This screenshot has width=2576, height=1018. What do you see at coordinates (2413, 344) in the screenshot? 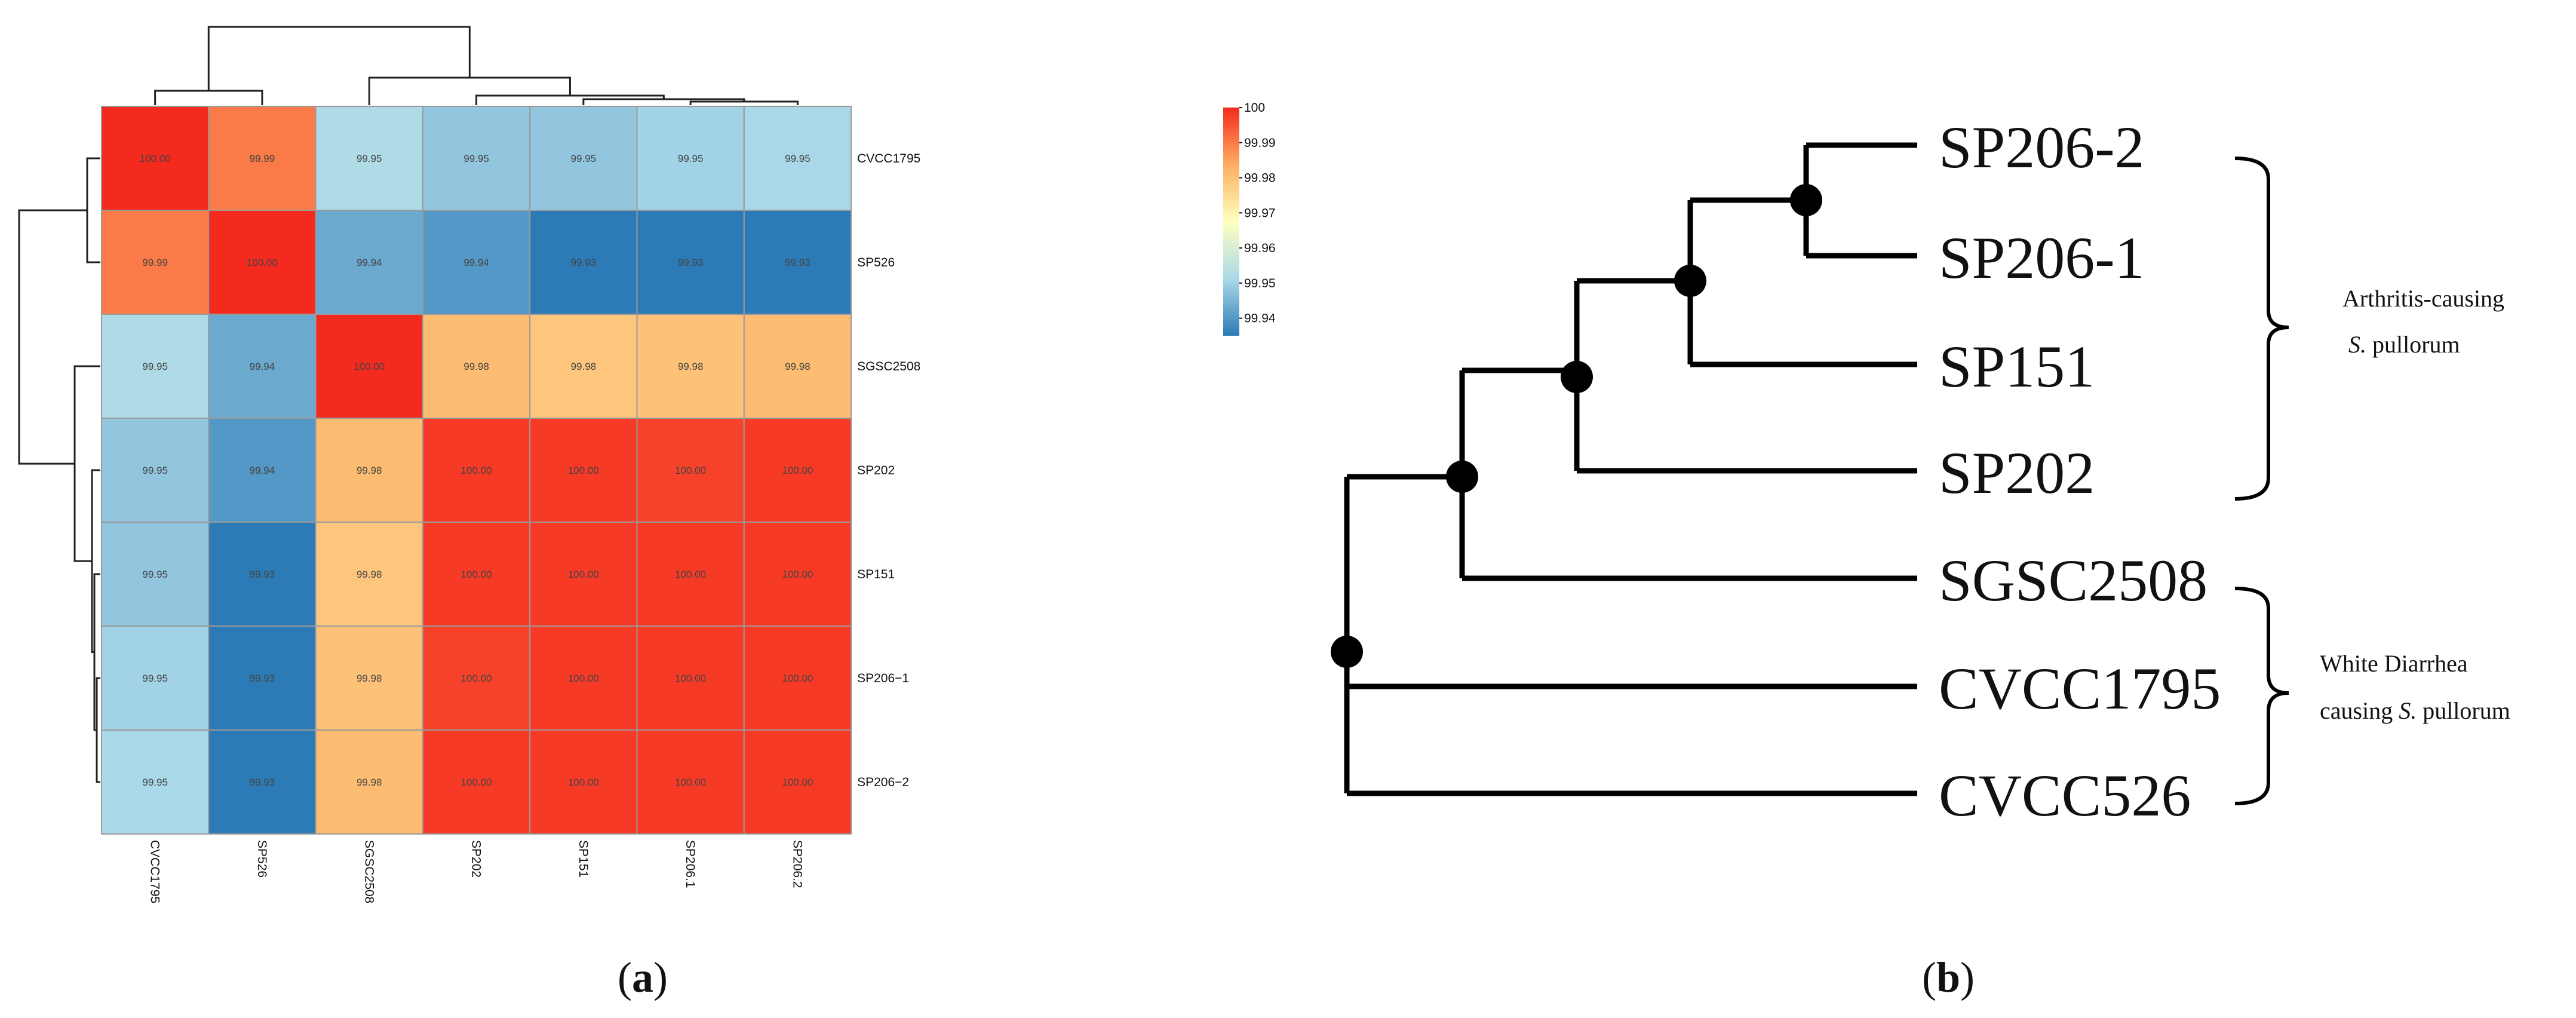
I see `arthritis-group-species-name: pullorum` at bounding box center [2413, 344].